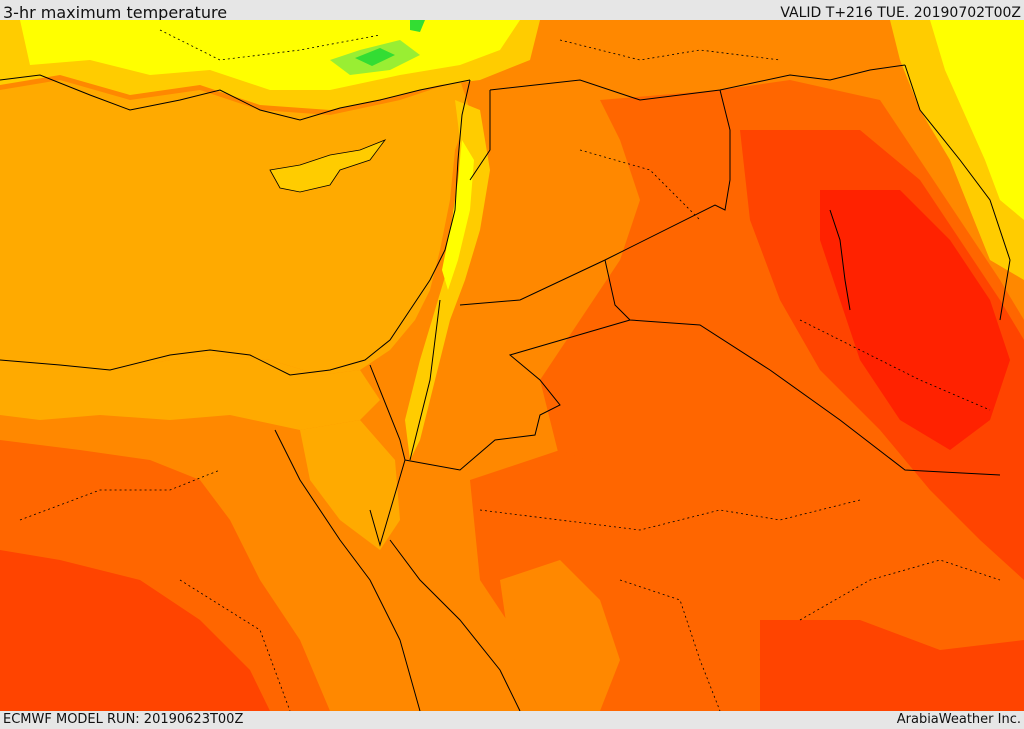 The height and width of the screenshot is (729, 1024). What do you see at coordinates (892, 665) in the screenshot?
I see `south-red` at bounding box center [892, 665].